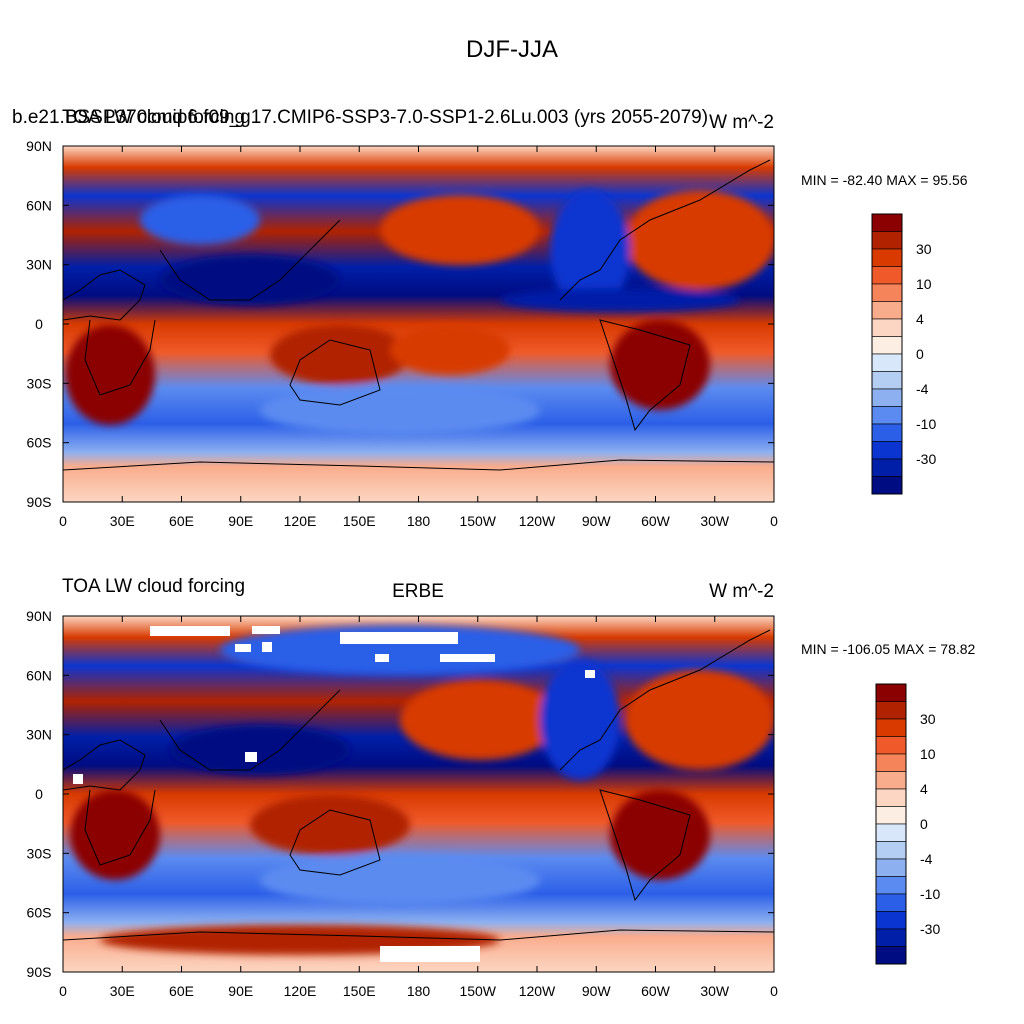  I want to click on colorbar1-label: -4, so click(922, 389).